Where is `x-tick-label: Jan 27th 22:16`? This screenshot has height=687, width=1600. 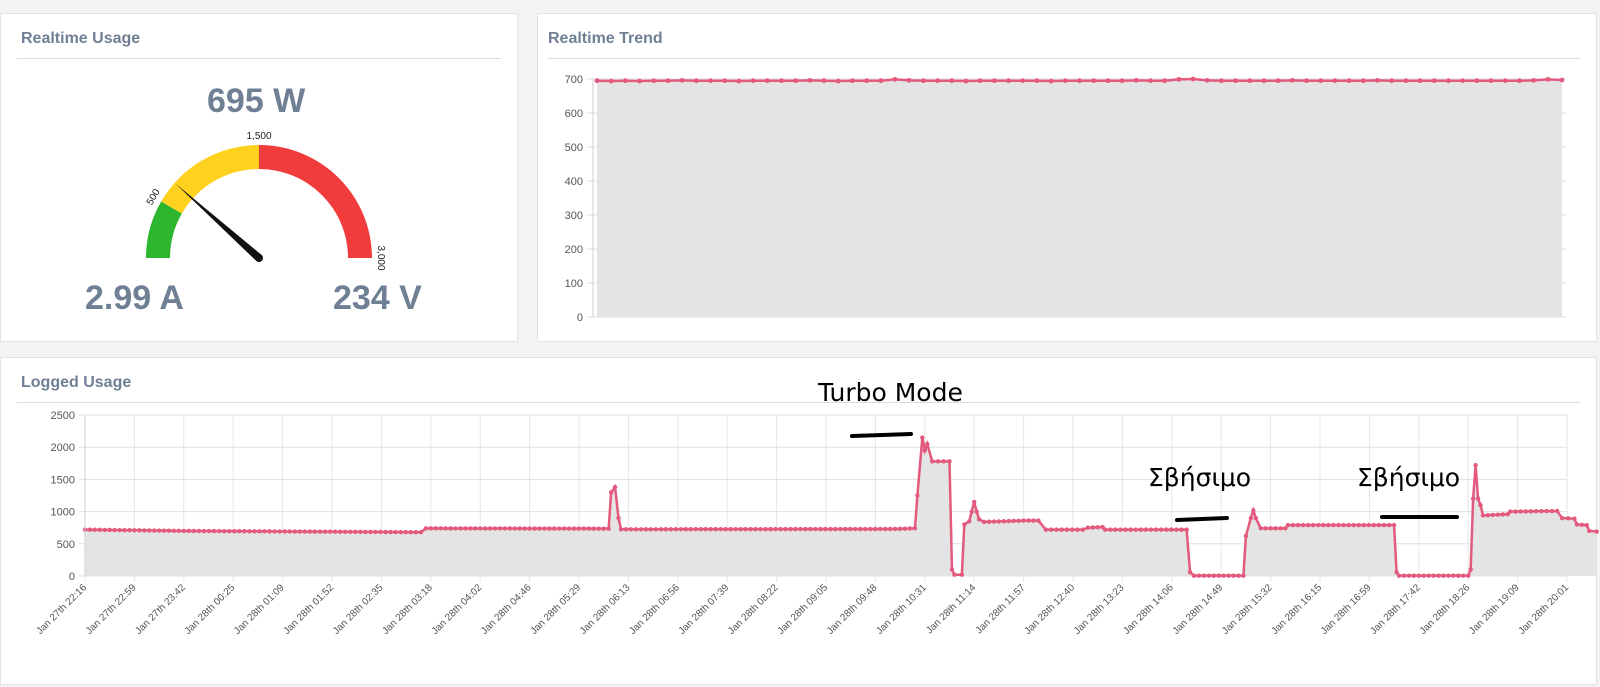 x-tick-label: Jan 27th 22:16 is located at coordinates (62, 609).